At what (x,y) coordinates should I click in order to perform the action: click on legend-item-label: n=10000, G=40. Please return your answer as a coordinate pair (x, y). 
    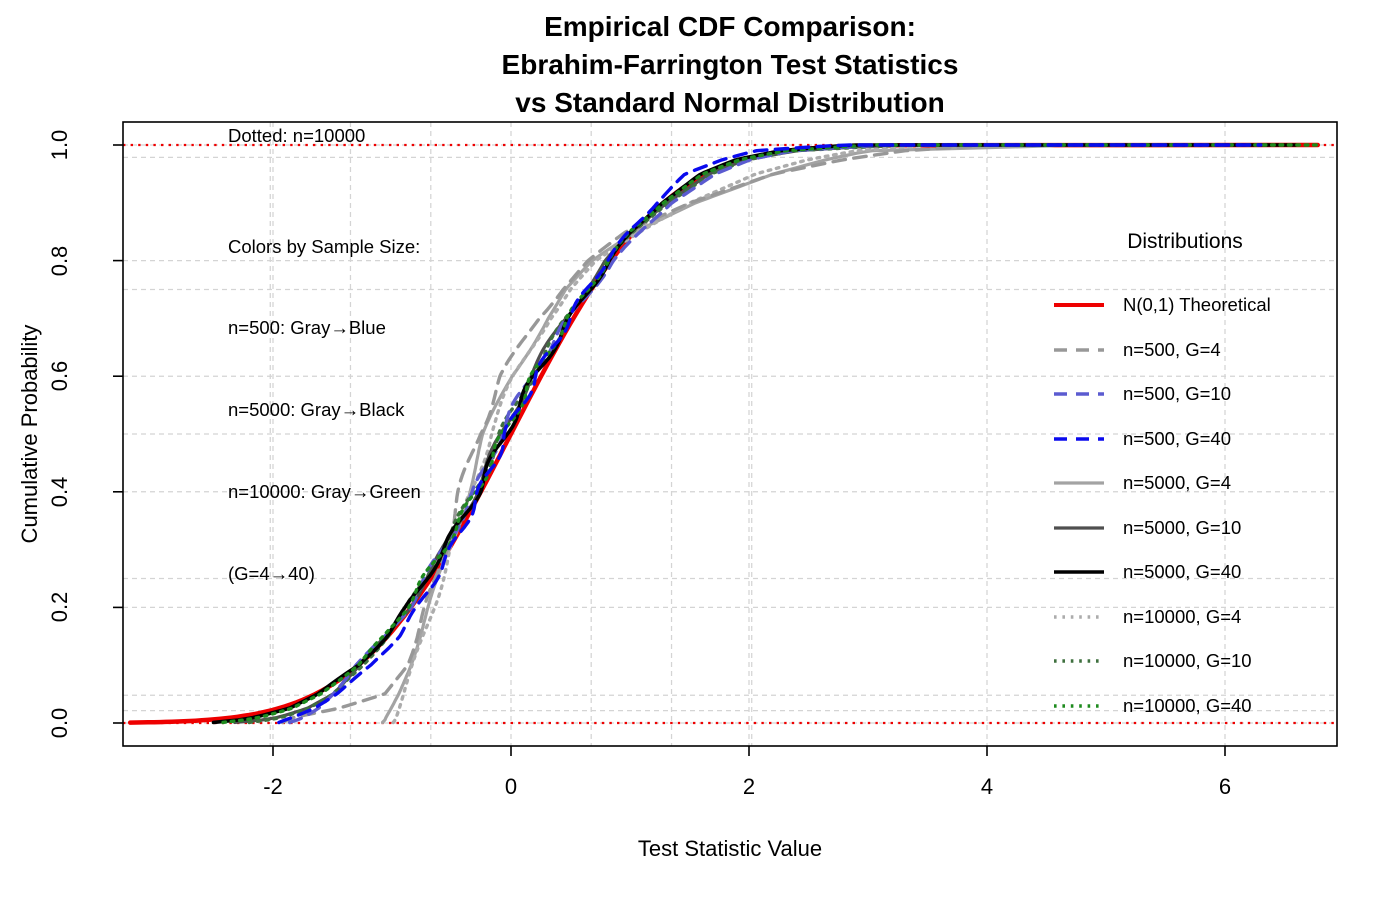
    Looking at the image, I should click on (1187, 705).